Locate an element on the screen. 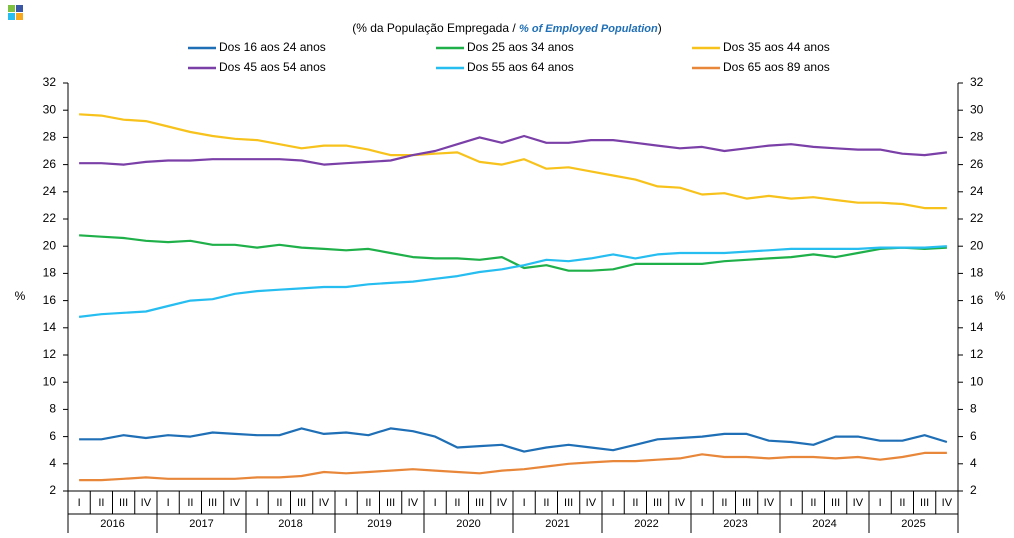 The image size is (1014, 538). x-group-label: 2021 is located at coordinates (557, 524).